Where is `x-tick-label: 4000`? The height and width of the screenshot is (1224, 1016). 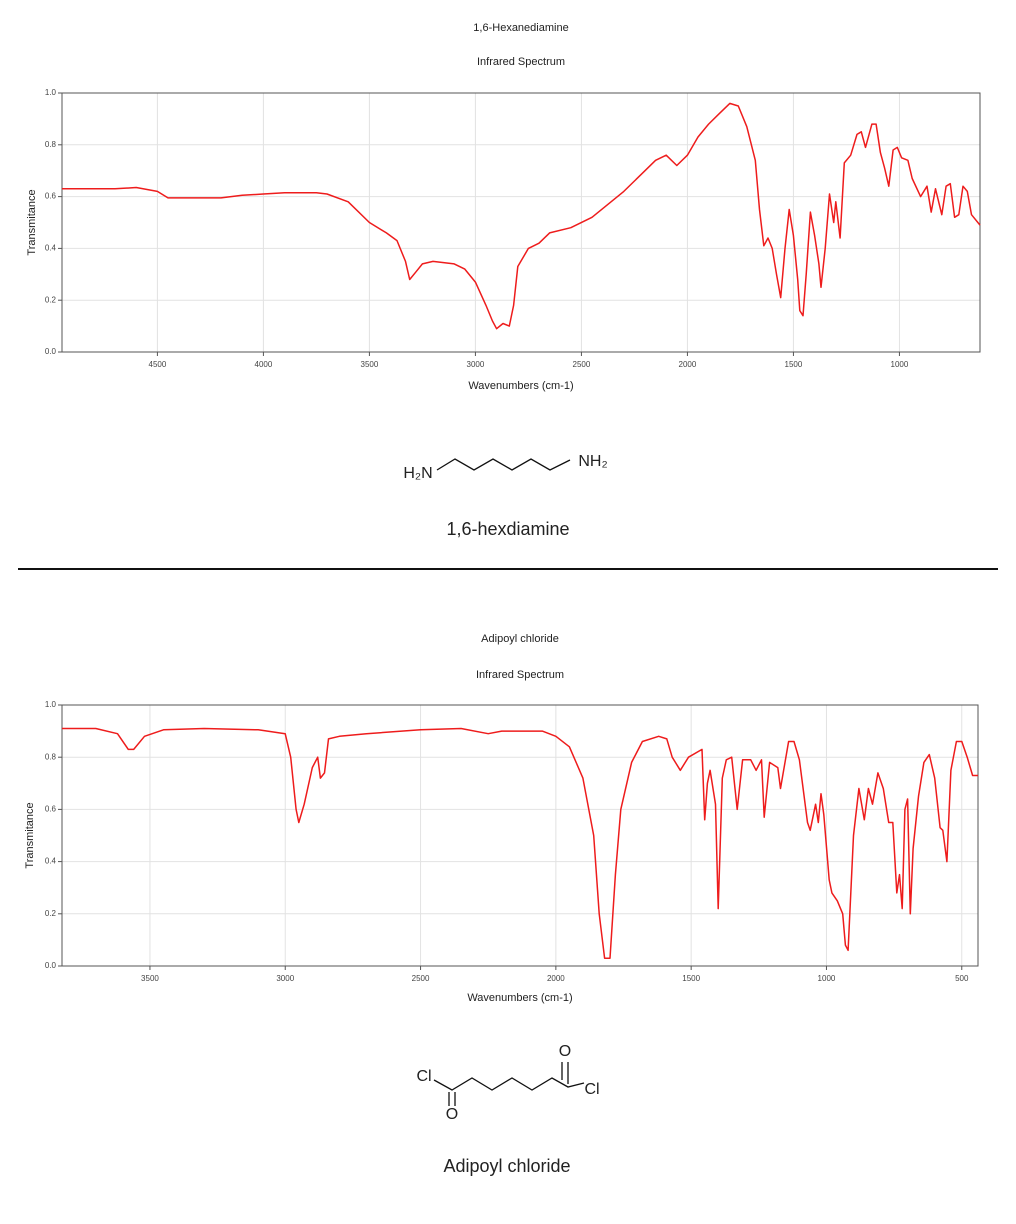 x-tick-label: 4000 is located at coordinates (264, 364).